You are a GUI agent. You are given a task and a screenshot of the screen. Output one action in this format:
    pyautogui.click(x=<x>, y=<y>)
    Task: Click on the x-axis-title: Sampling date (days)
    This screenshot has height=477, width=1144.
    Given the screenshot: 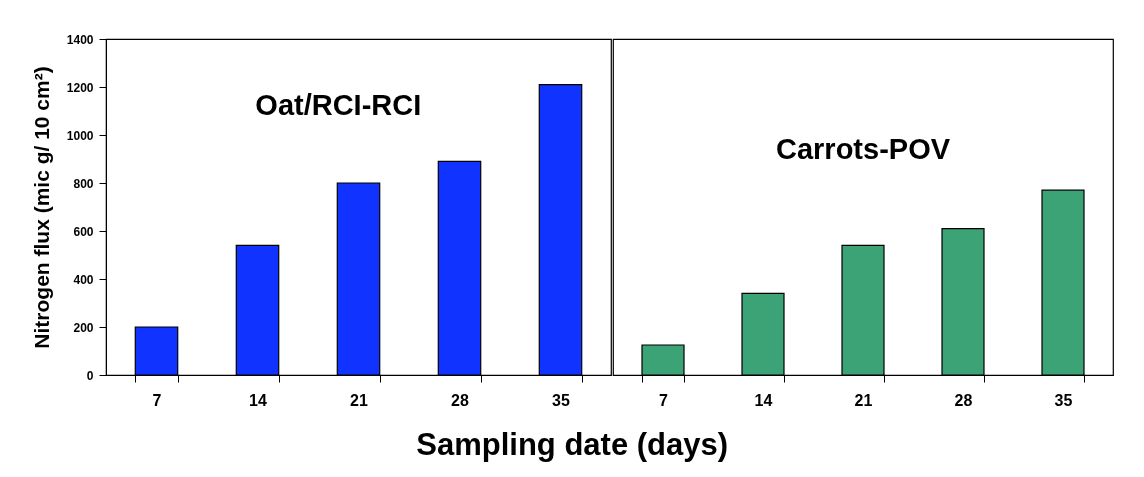 What is the action you would take?
    pyautogui.click(x=572, y=444)
    